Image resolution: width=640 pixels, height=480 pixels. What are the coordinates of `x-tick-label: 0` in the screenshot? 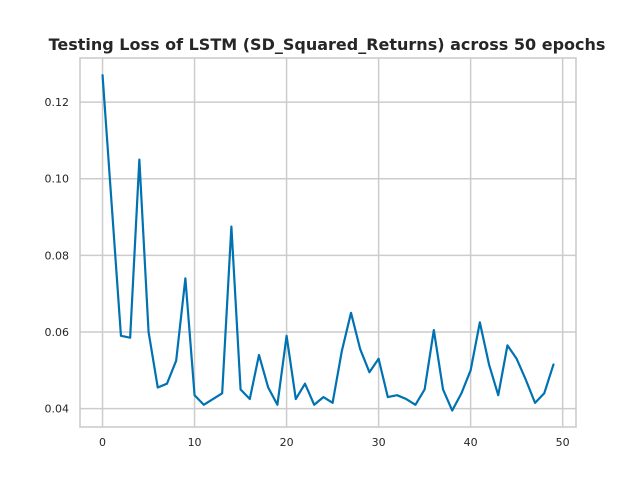 It's located at (102, 442).